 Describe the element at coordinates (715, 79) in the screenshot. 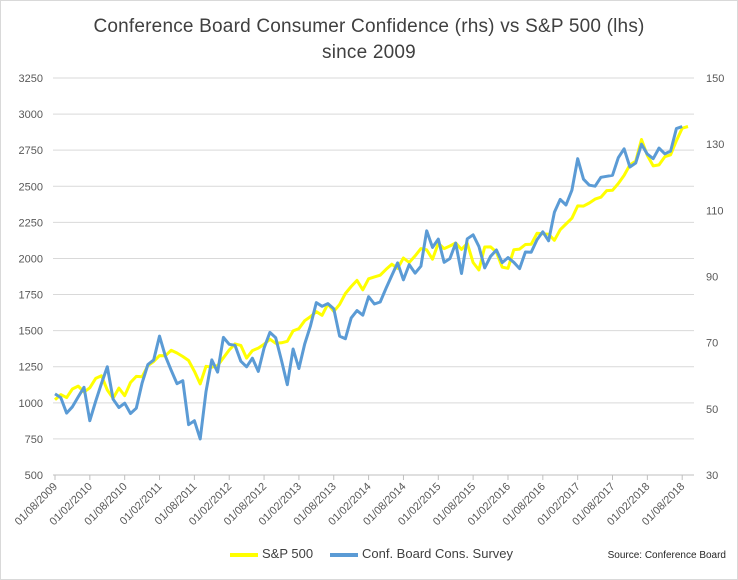

I see `y-right-tick-label: 150` at that location.